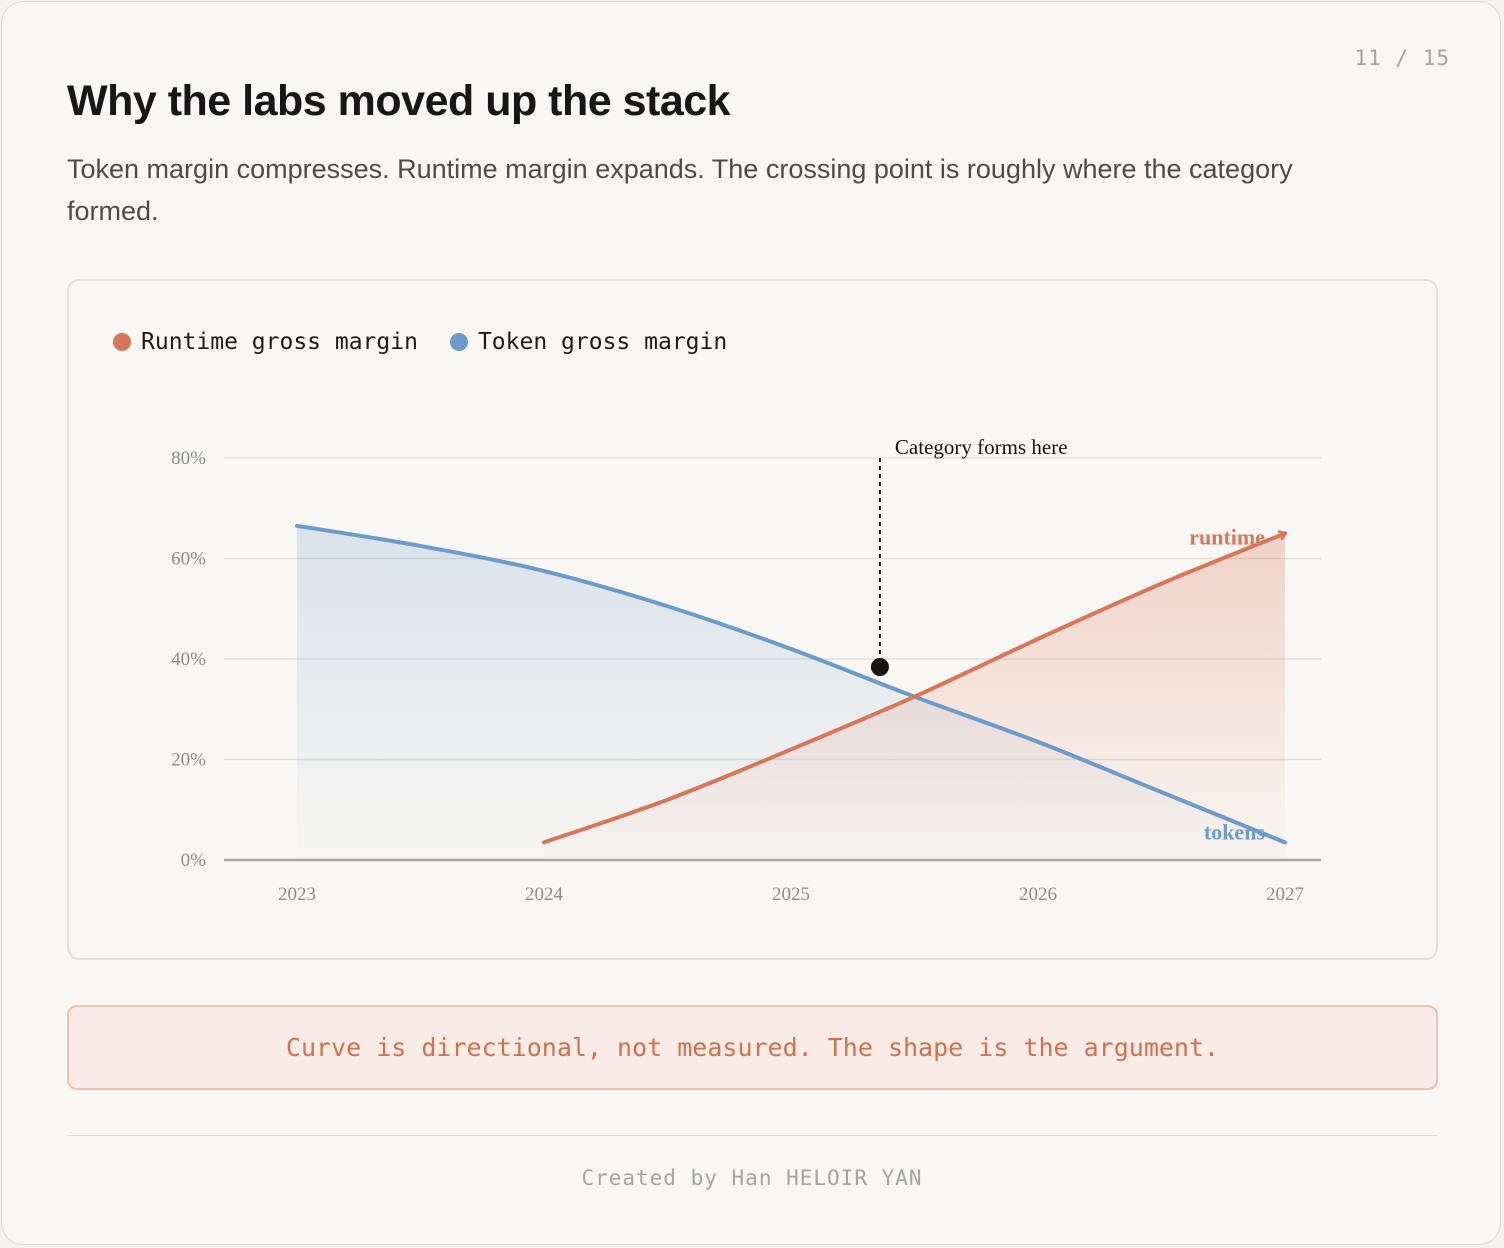 This screenshot has width=1504, height=1248. What do you see at coordinates (752, 1135) in the screenshot?
I see `footer-divider` at bounding box center [752, 1135].